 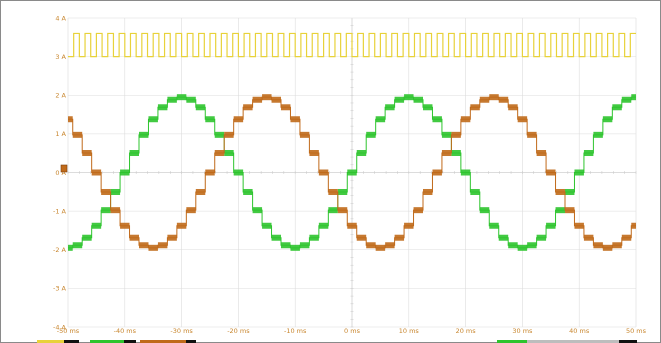 I want to click on x-tick-label: -40 ms, so click(x=125, y=331).